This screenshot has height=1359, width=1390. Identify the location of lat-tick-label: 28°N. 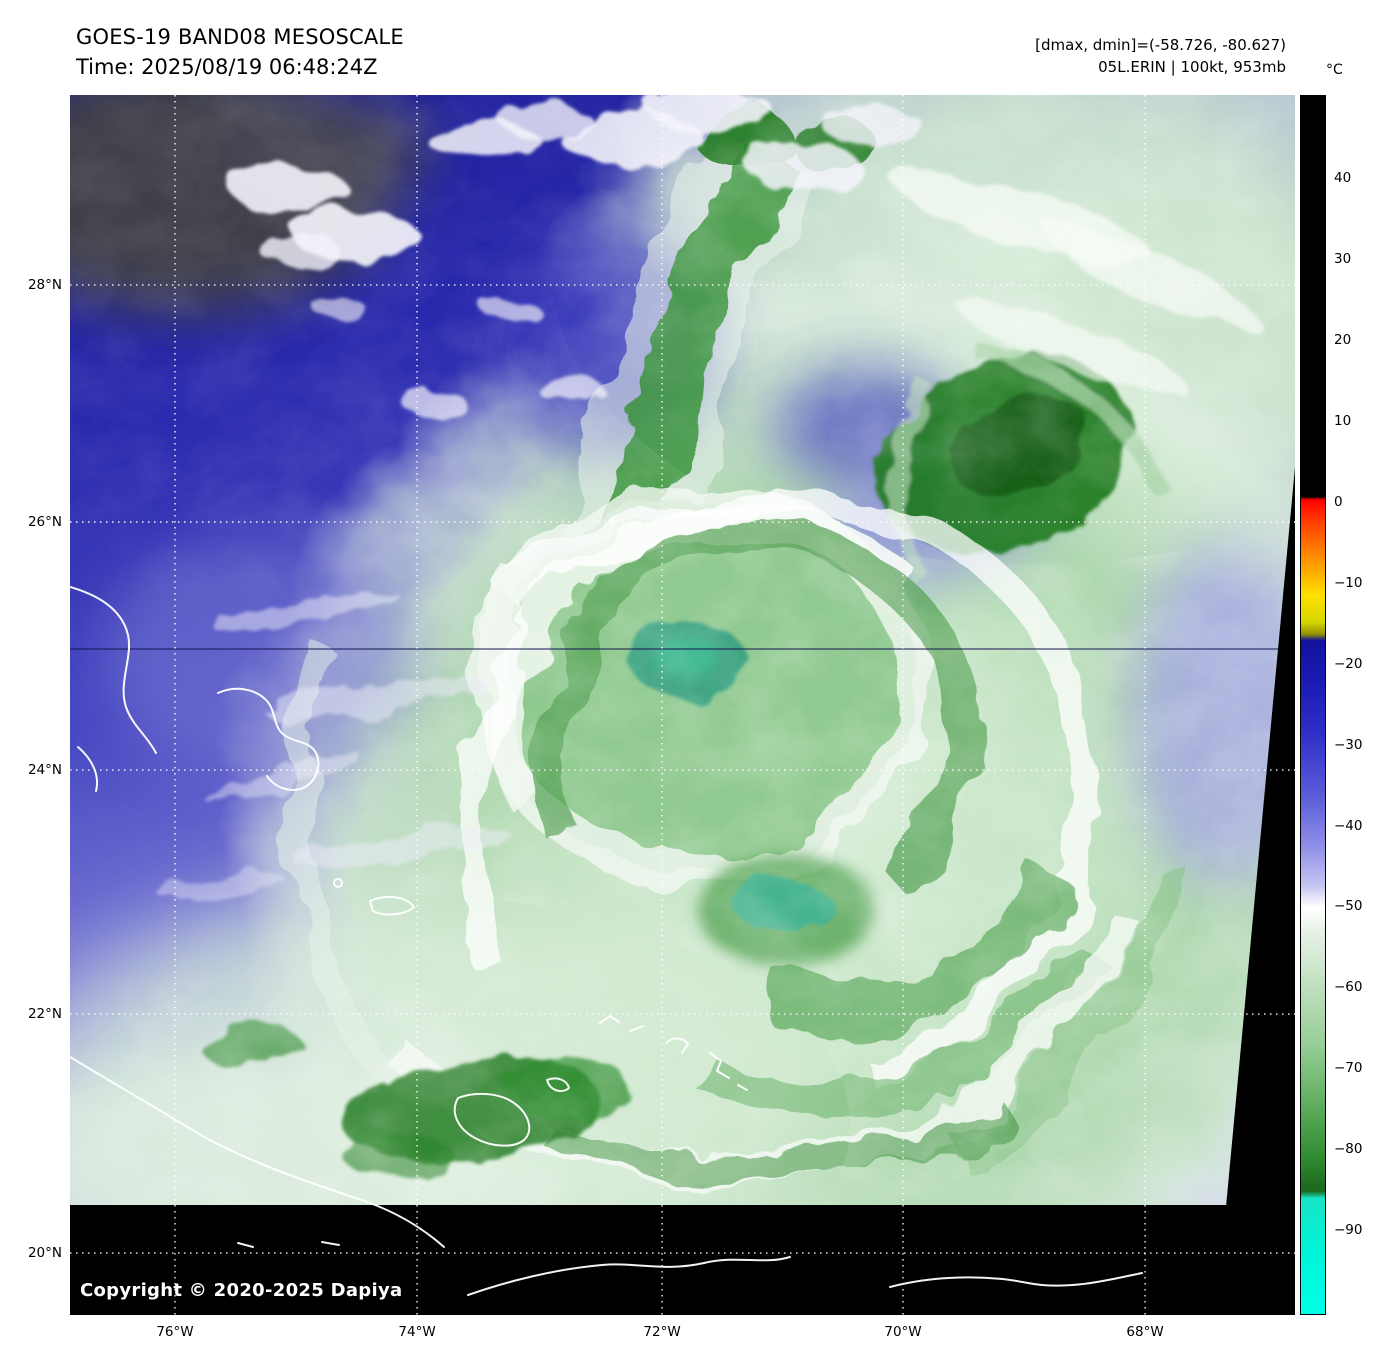
(44, 284).